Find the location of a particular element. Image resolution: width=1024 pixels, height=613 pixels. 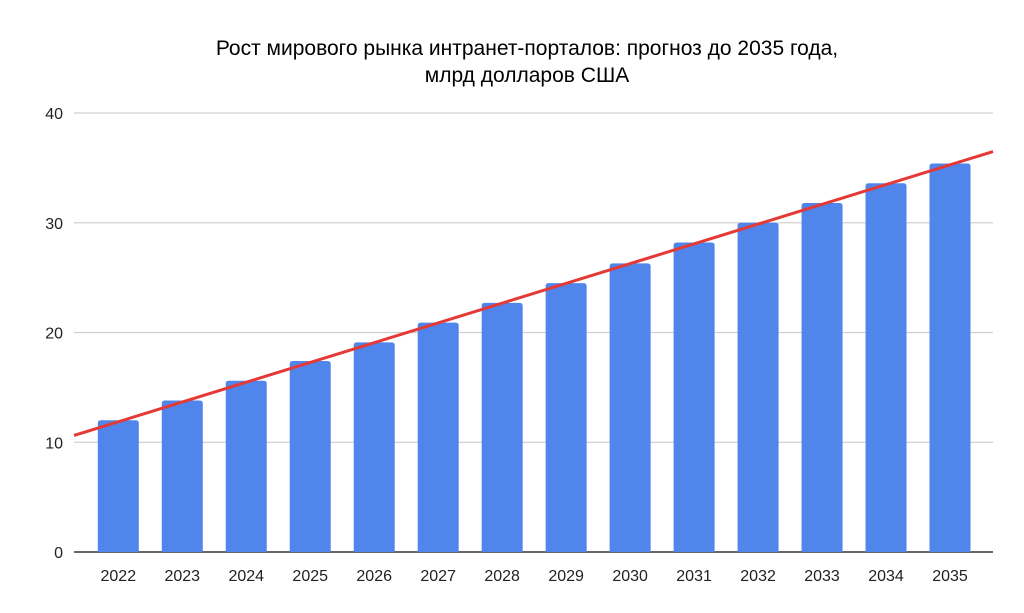

x-tick-label: 2025 is located at coordinates (310, 576).